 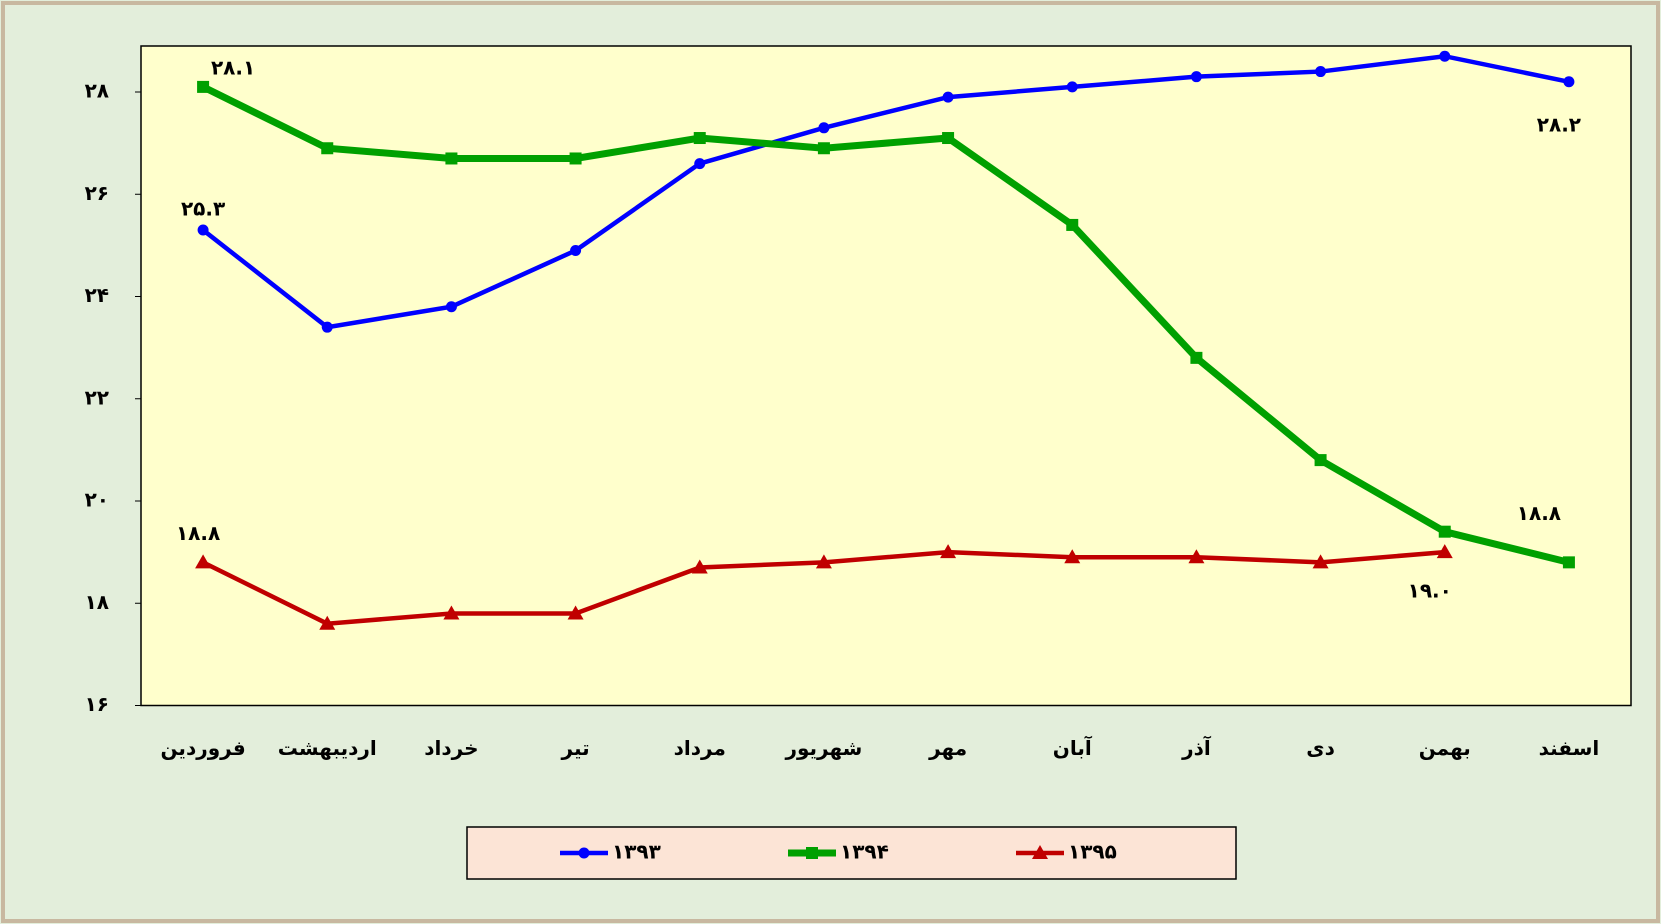 I want to click on x-tick-label: اسفند, so click(x=1569, y=748).